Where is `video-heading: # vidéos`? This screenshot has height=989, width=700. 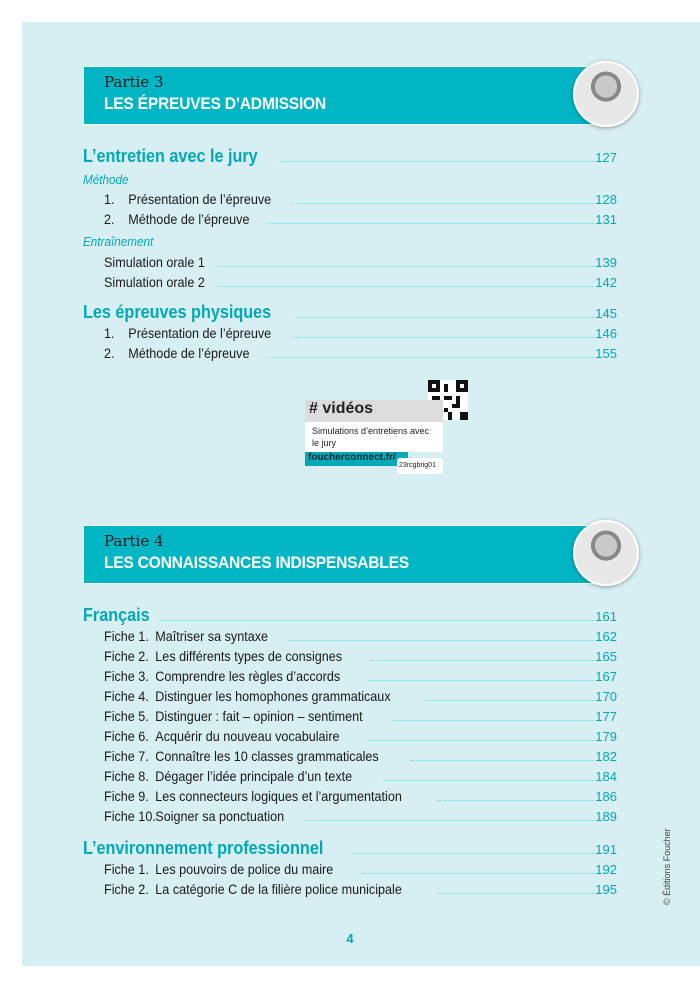
video-heading: # vidéos is located at coordinates (374, 411).